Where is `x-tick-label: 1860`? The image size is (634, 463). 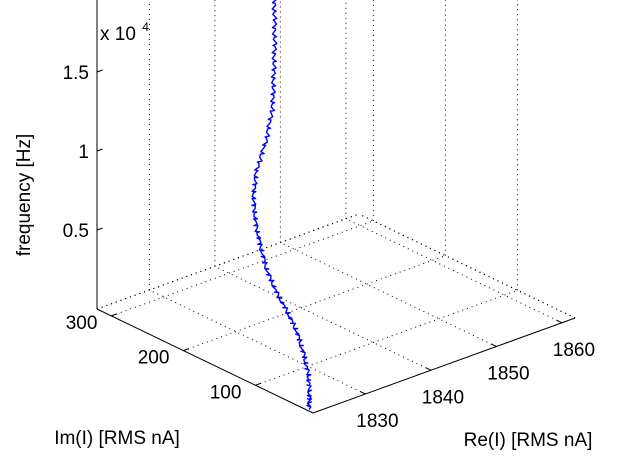 x-tick-label: 1860 is located at coordinates (574, 350).